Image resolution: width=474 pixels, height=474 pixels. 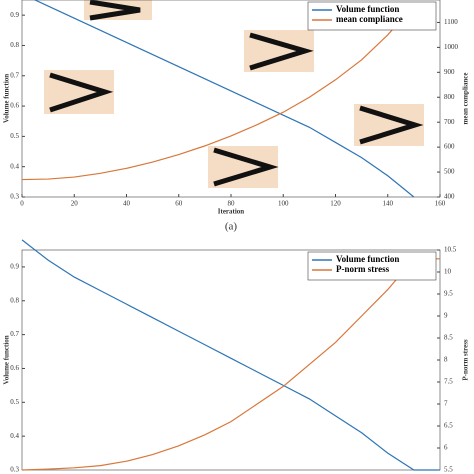 What do you see at coordinates (449, 72) in the screenshot?
I see `y2-tick-label: 900` at bounding box center [449, 72].